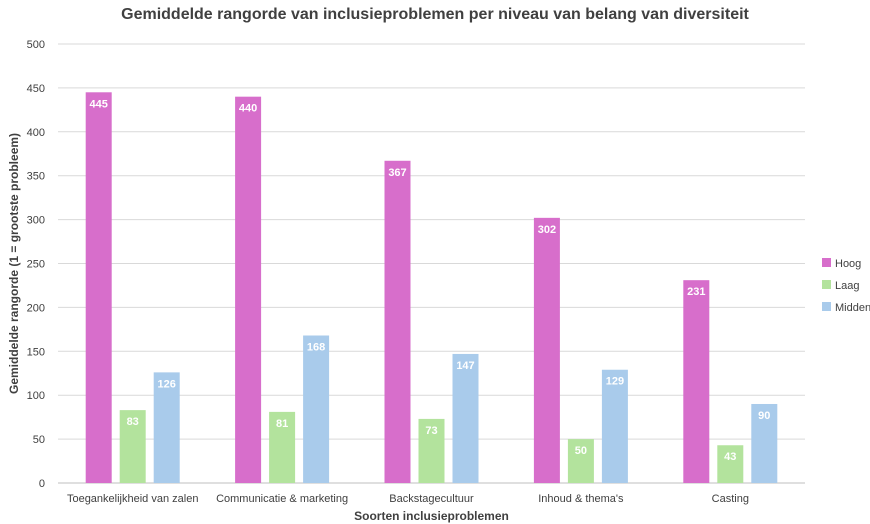 This screenshot has width=870, height=524. Describe the element at coordinates (848, 264) in the screenshot. I see `legend-label-hoog: Hoog` at that location.